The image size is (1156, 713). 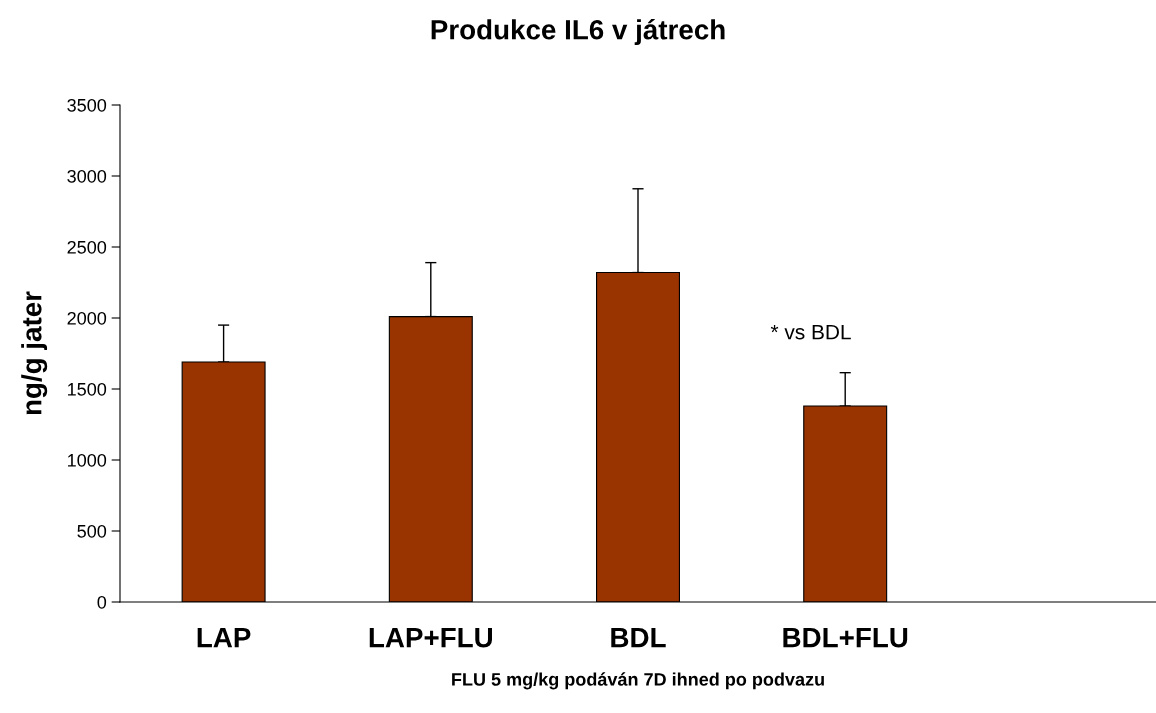 I want to click on y-tick-label: 0, so click(x=102, y=602).